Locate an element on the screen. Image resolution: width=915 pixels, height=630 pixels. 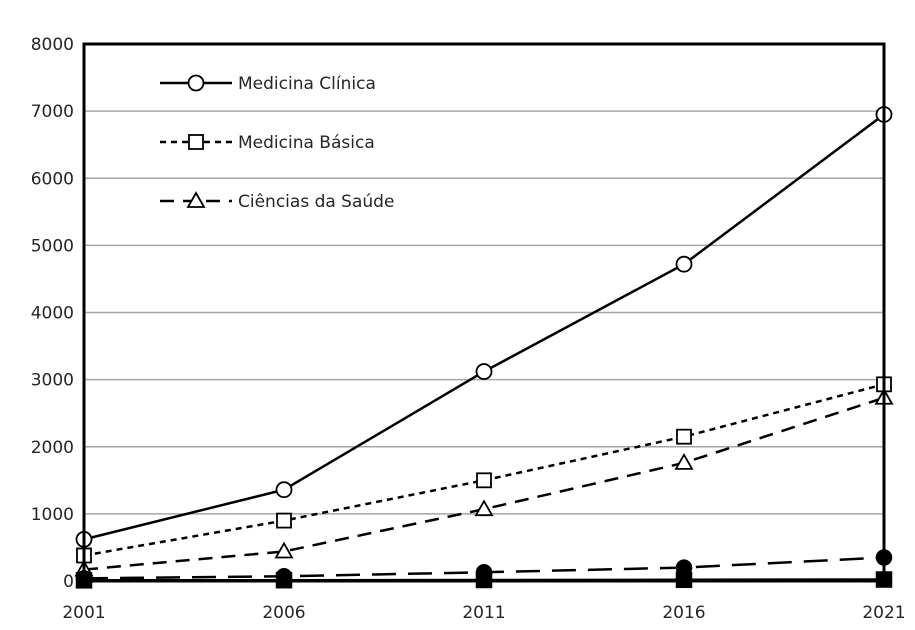
x-tick-label: 2001 is located at coordinates (83, 613).